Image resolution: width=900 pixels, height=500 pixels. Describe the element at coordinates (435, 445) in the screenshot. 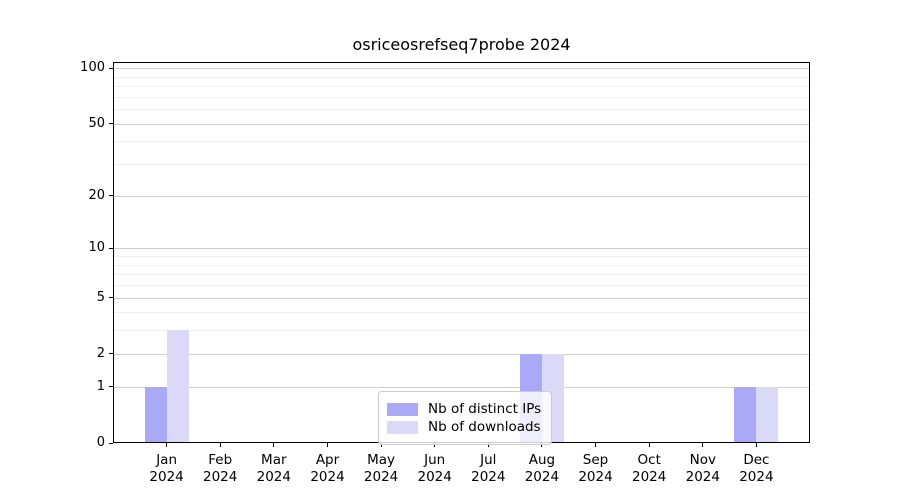

I see `x-tick-jun` at that location.